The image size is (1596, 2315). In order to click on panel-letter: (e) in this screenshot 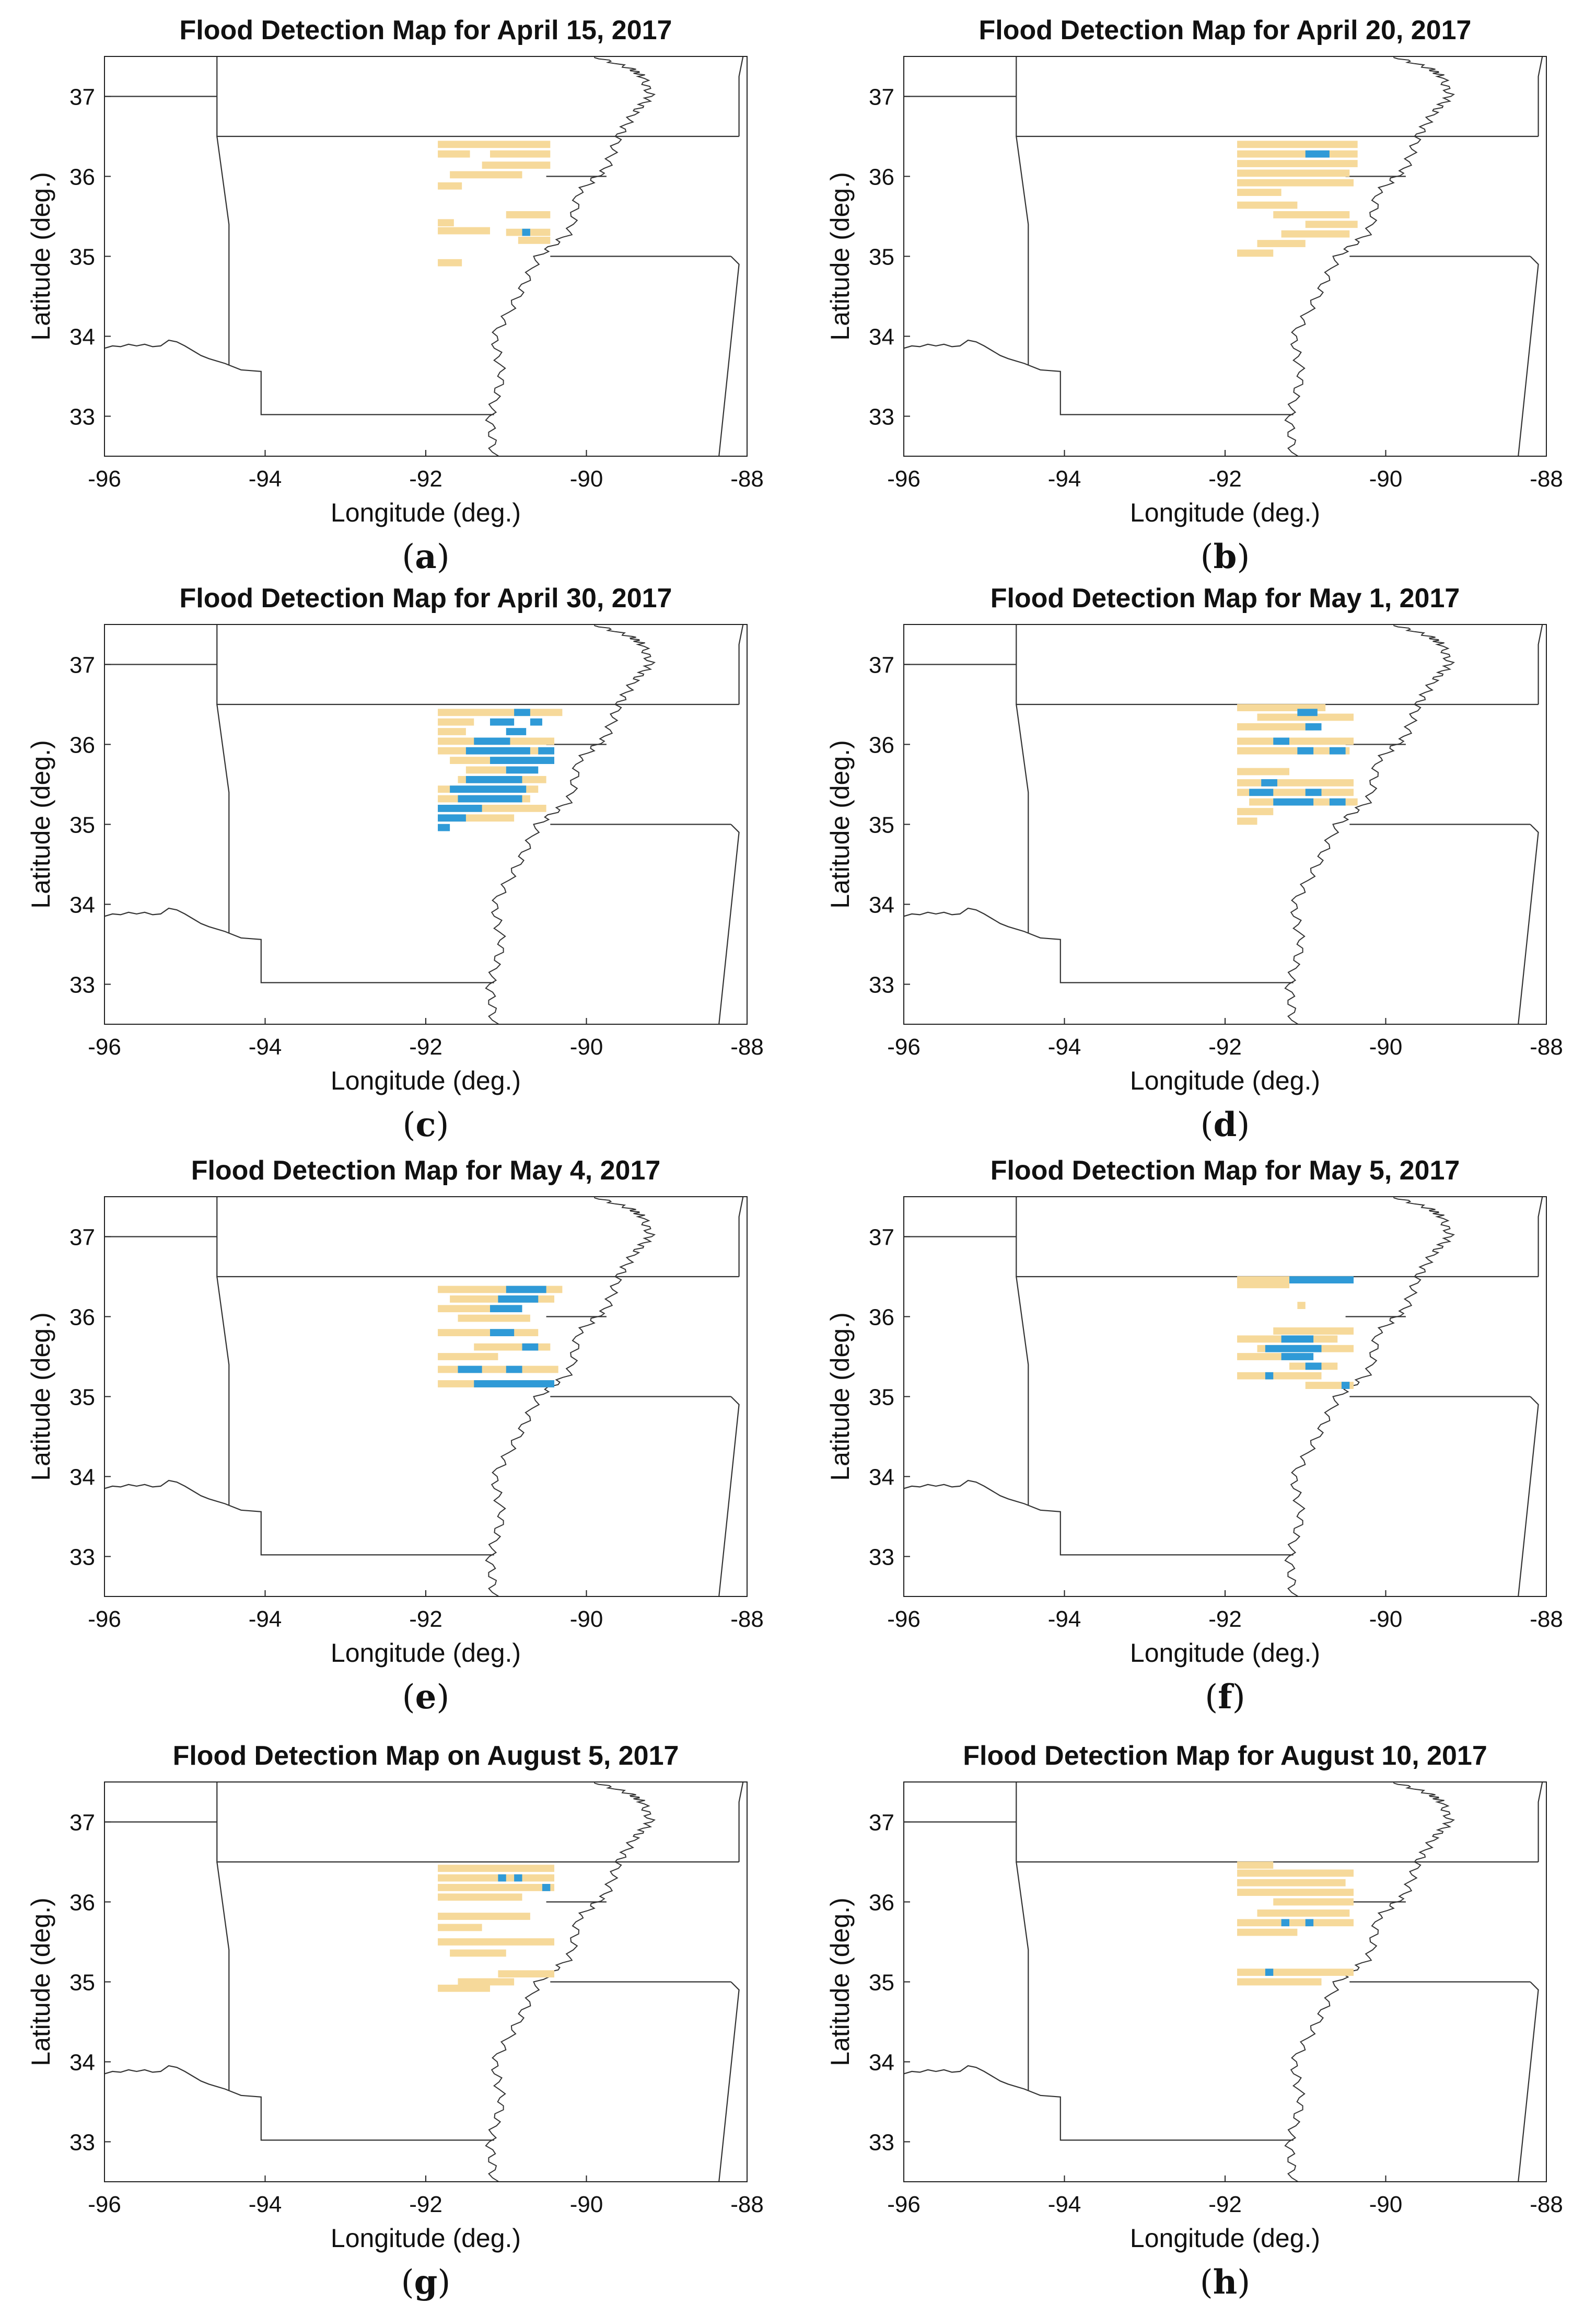, I will do `click(426, 1697)`.